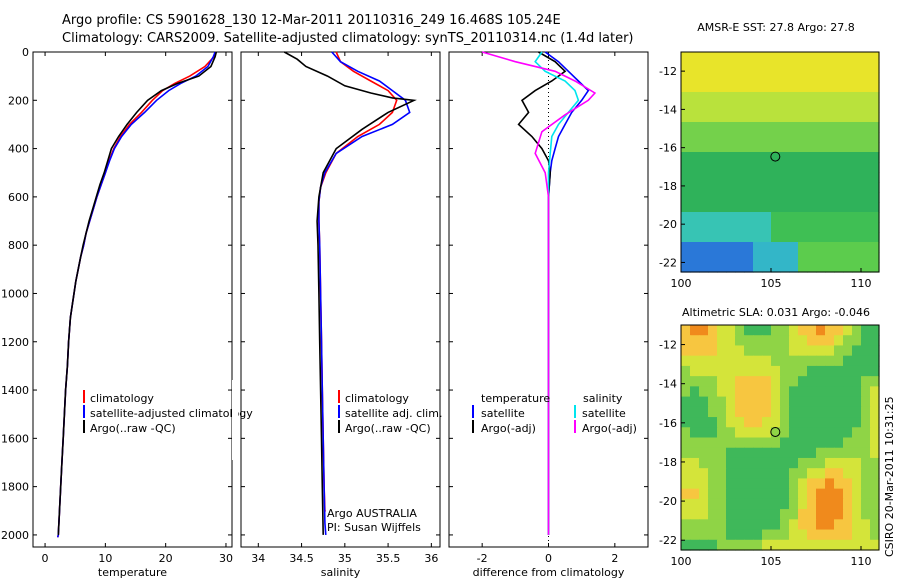 This screenshot has width=900, height=580. I want to click on map-frame, so click(780, 437).